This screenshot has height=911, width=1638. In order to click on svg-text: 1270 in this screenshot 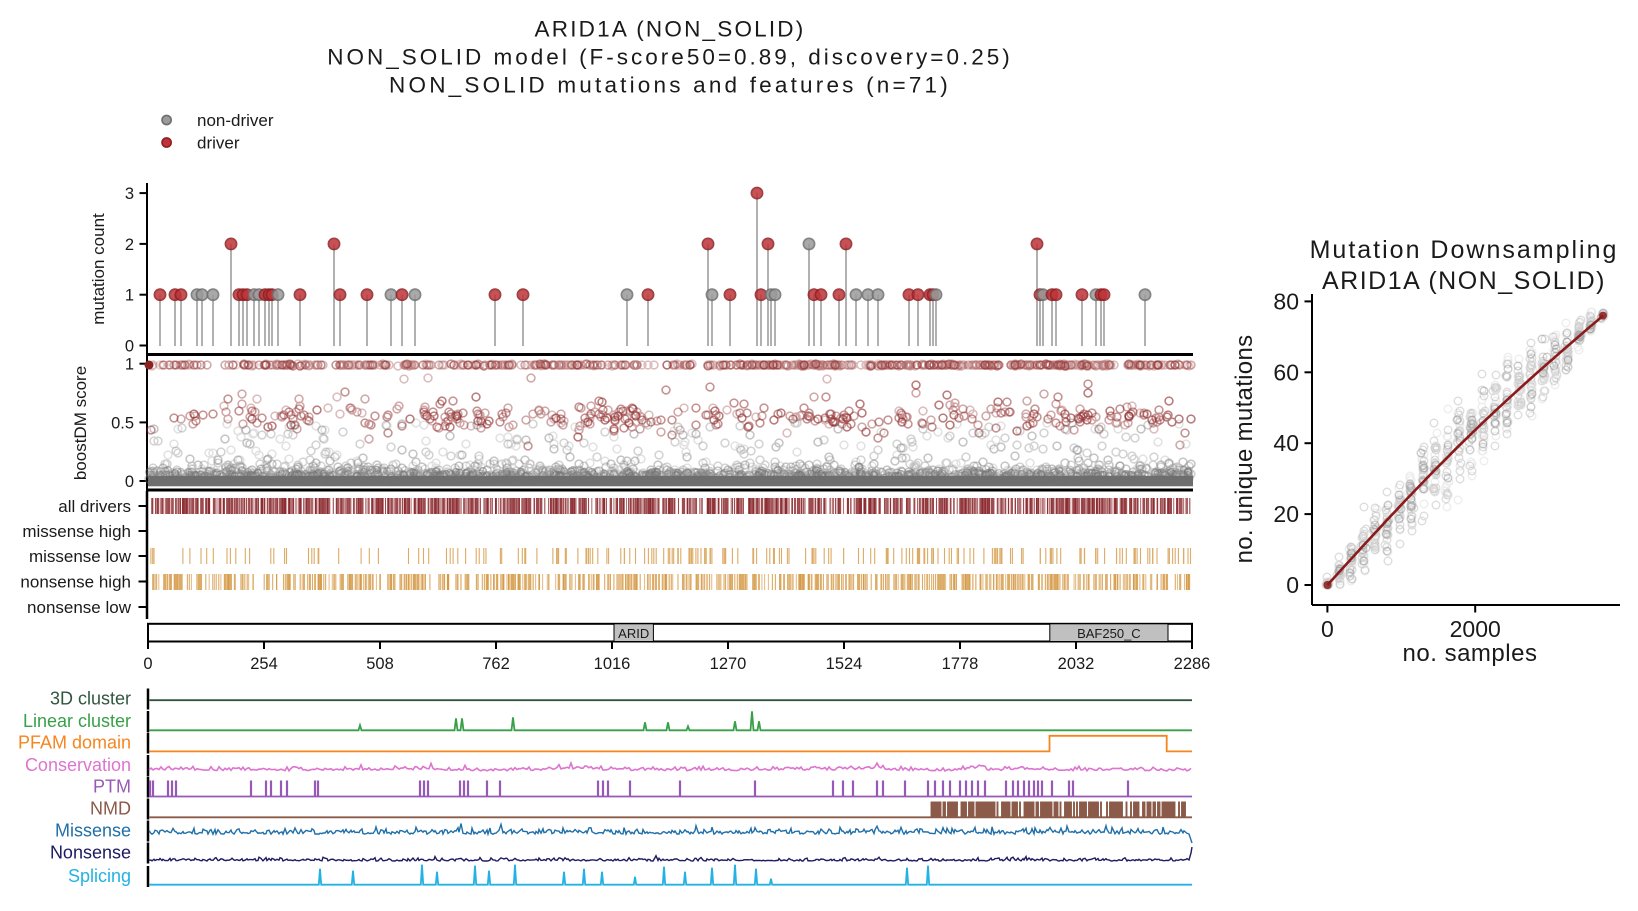, I will do `click(728, 664)`.